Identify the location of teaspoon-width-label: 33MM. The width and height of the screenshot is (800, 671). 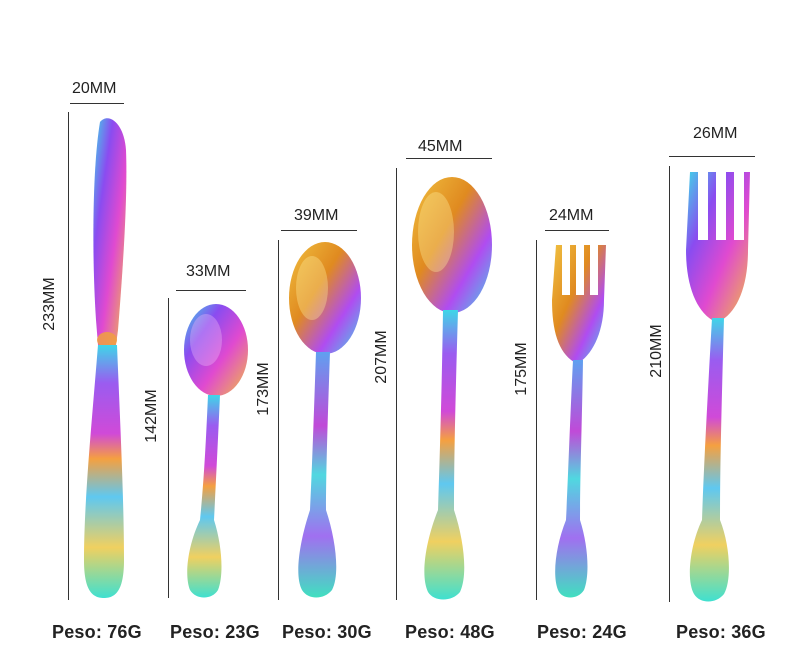
(208, 271).